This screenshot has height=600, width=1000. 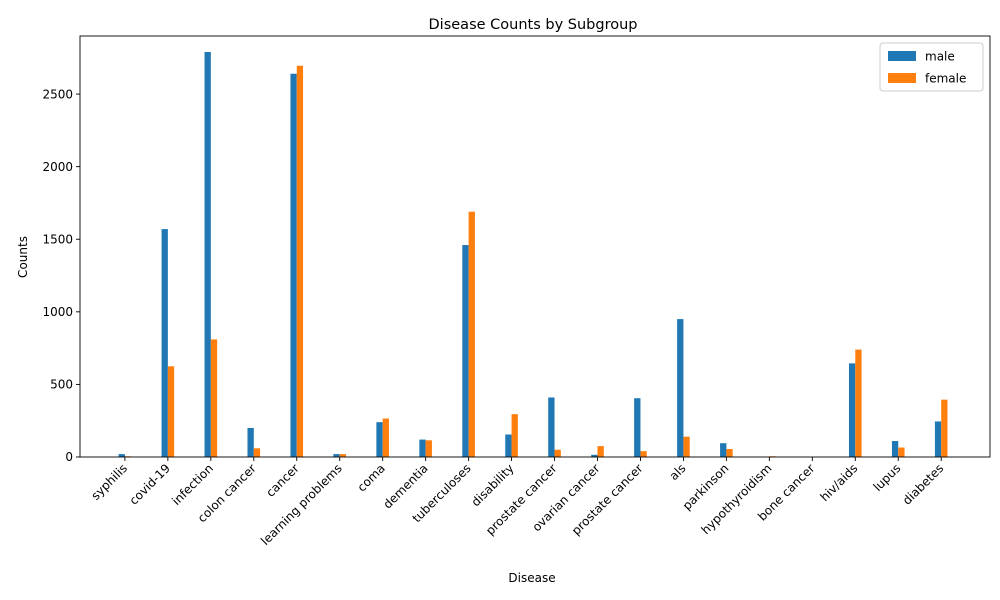 What do you see at coordinates (931, 67) in the screenshot?
I see `legend: male female` at bounding box center [931, 67].